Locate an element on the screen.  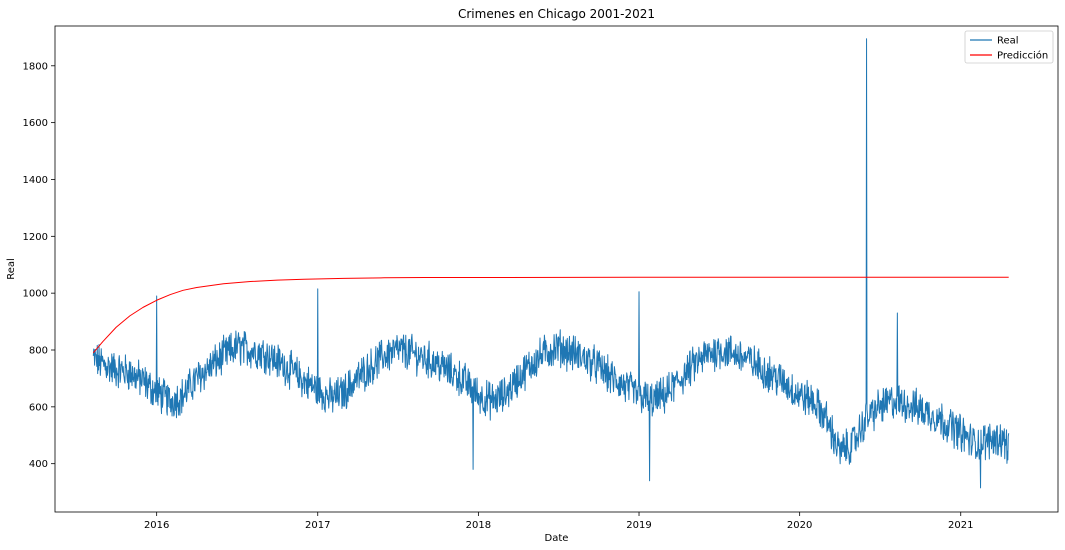
legend-entry-prediccion: Predicción is located at coordinates (1022, 56).